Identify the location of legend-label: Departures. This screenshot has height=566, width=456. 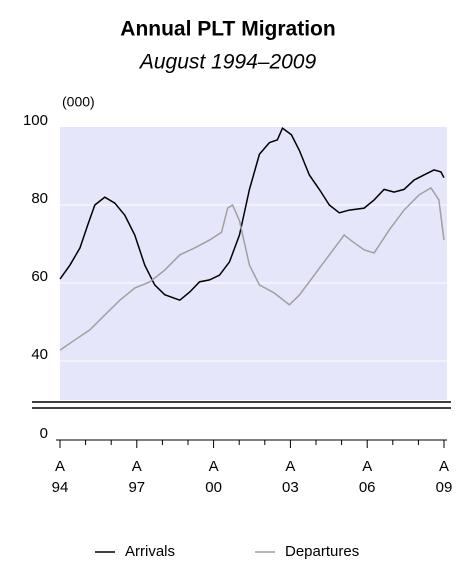
(322, 551).